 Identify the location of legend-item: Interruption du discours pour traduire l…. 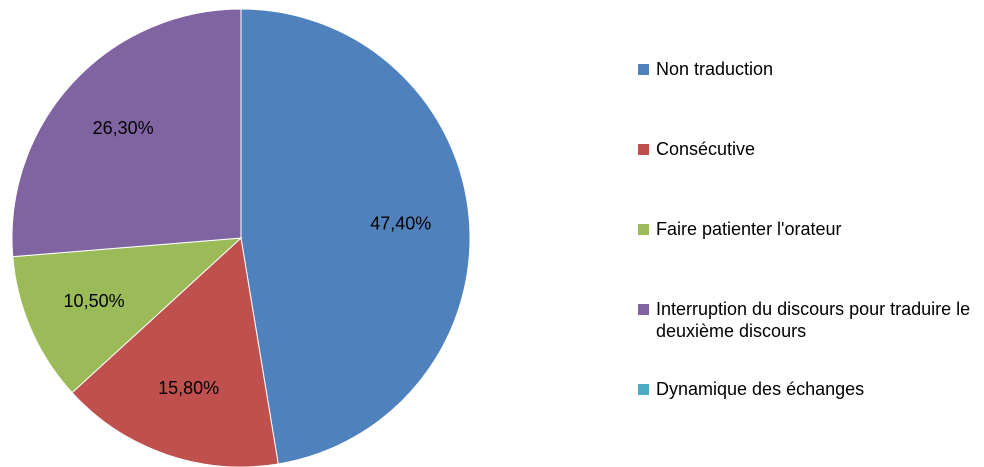
(807, 320).